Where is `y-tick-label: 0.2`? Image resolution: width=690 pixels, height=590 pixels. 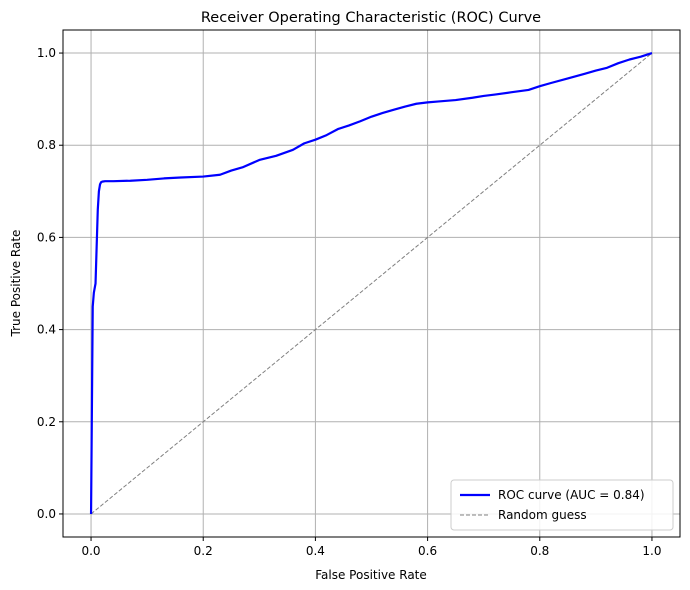 y-tick-label: 0.2 is located at coordinates (46, 422).